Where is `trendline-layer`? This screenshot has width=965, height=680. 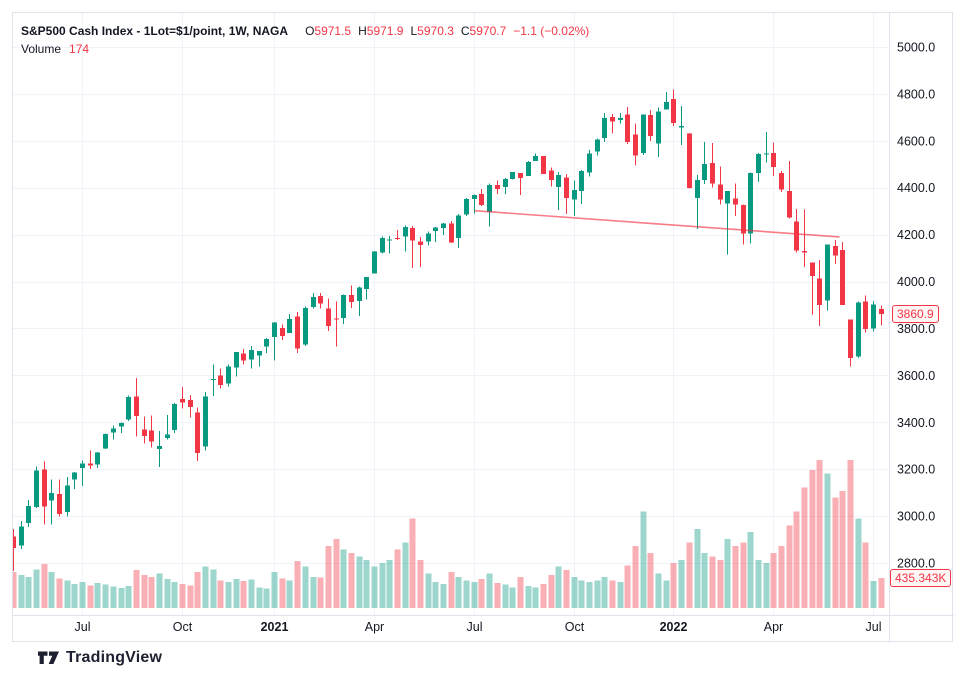
trendline-layer is located at coordinates (657, 223).